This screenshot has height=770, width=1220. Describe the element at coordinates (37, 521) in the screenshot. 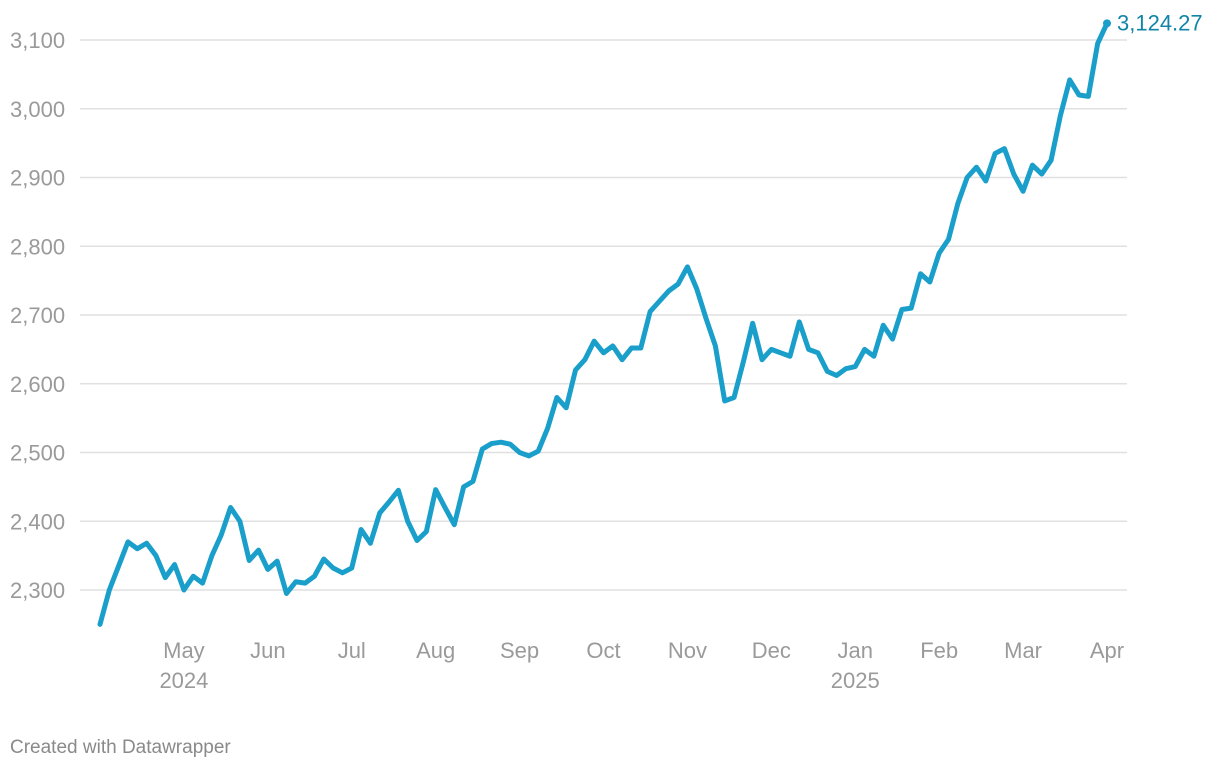

I see `y-tick-label: 2,400` at that location.